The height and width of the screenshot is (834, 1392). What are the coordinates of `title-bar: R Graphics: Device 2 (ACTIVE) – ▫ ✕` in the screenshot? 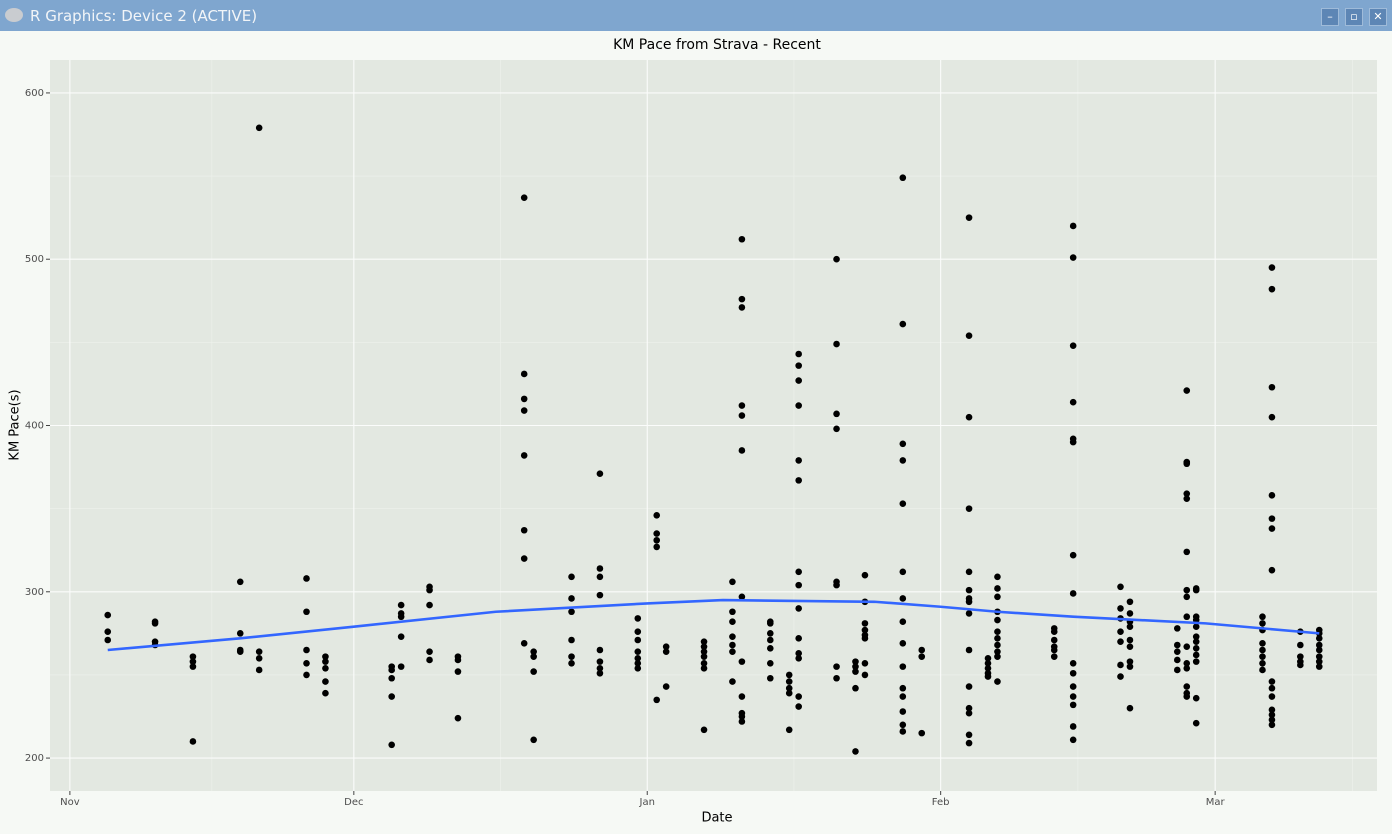 It's located at (696, 15).